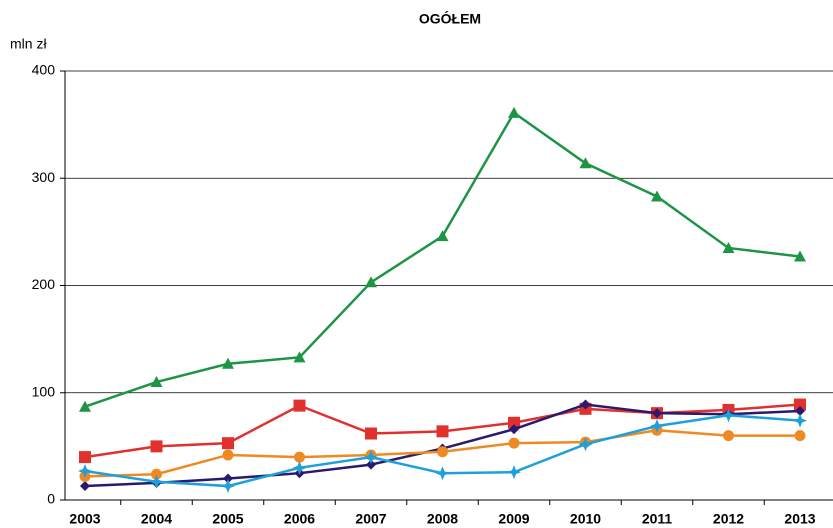  I want to click on y-tick-label: 300, so click(44, 177).